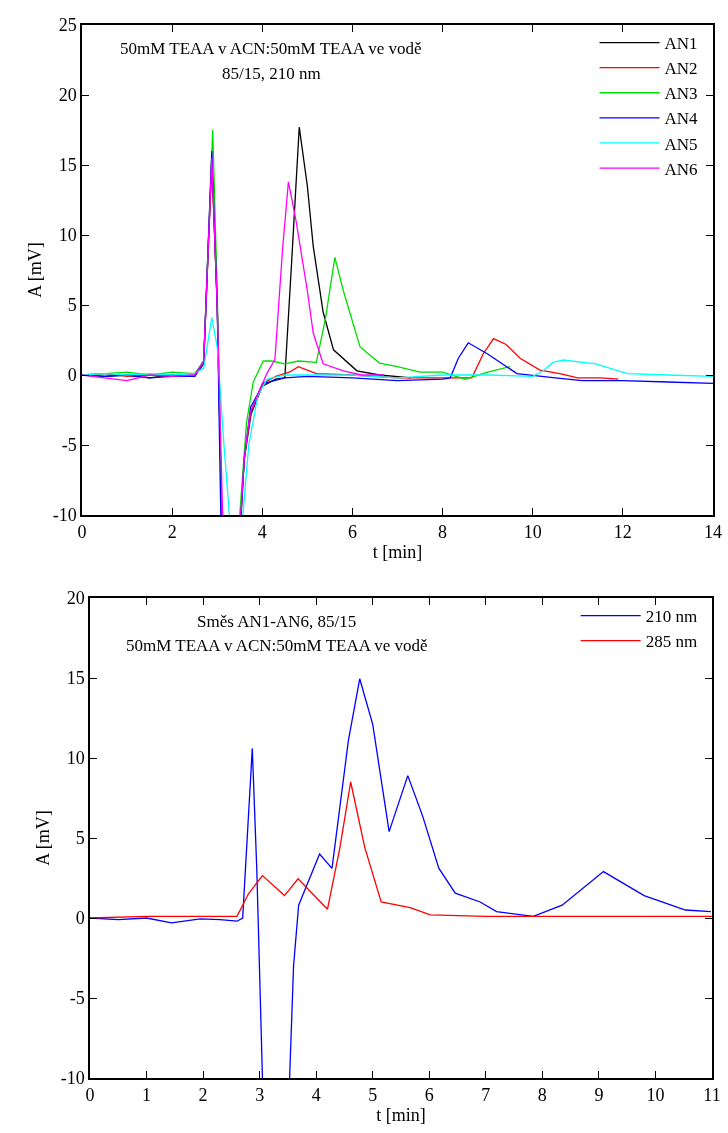 This screenshot has height=1133, width=728. Describe the element at coordinates (271, 73) in the screenshot. I see `annotation: 85/15, 210 nm` at that location.